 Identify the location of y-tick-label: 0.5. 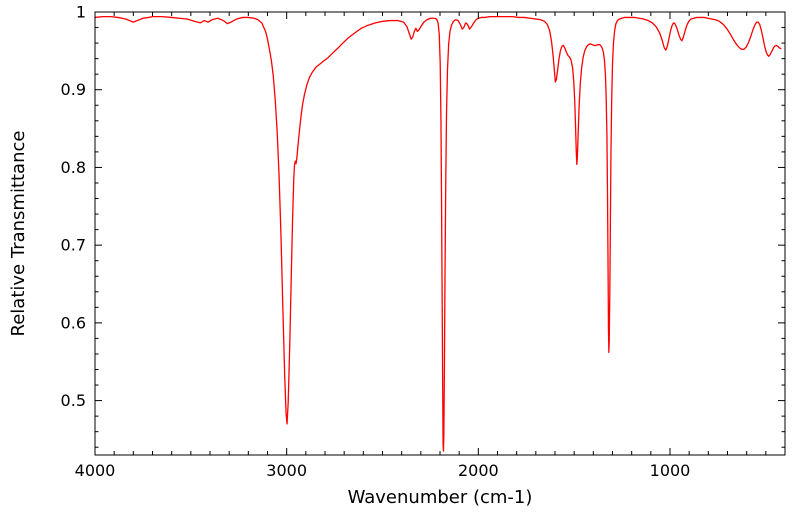
(73, 400).